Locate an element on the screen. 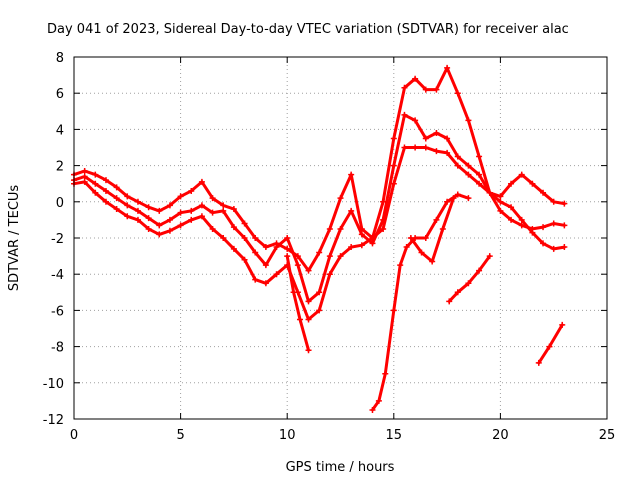  x-tick-label: 20 is located at coordinates (500, 435).